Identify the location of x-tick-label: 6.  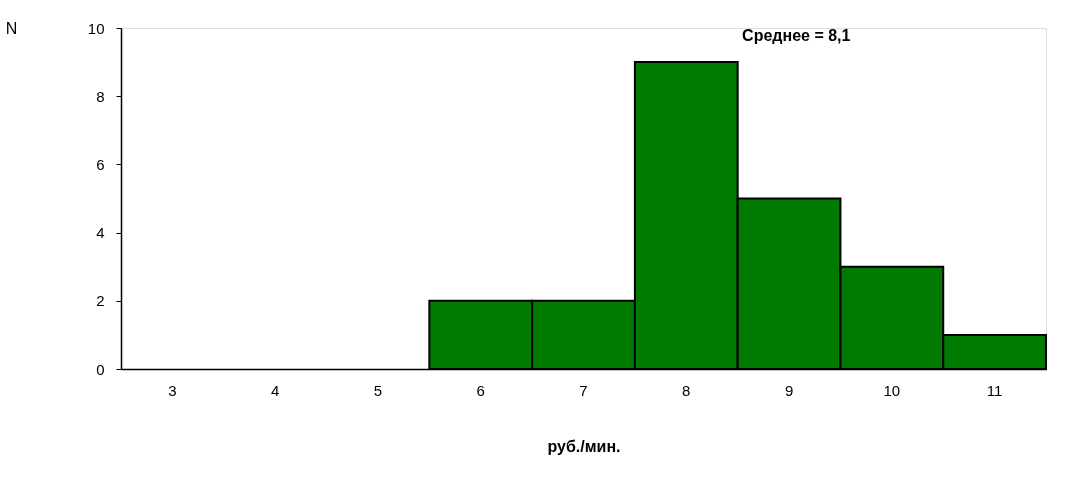
(480, 390).